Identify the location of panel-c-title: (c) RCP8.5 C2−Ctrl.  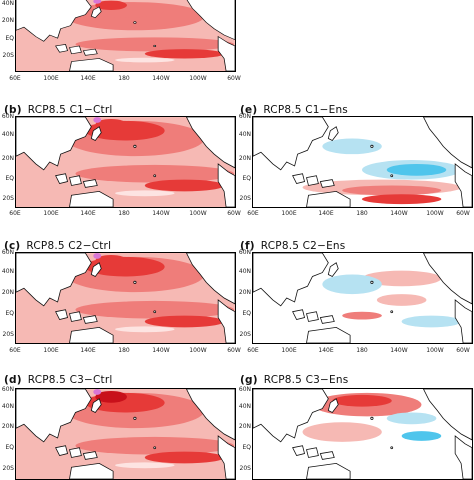
(58, 246).